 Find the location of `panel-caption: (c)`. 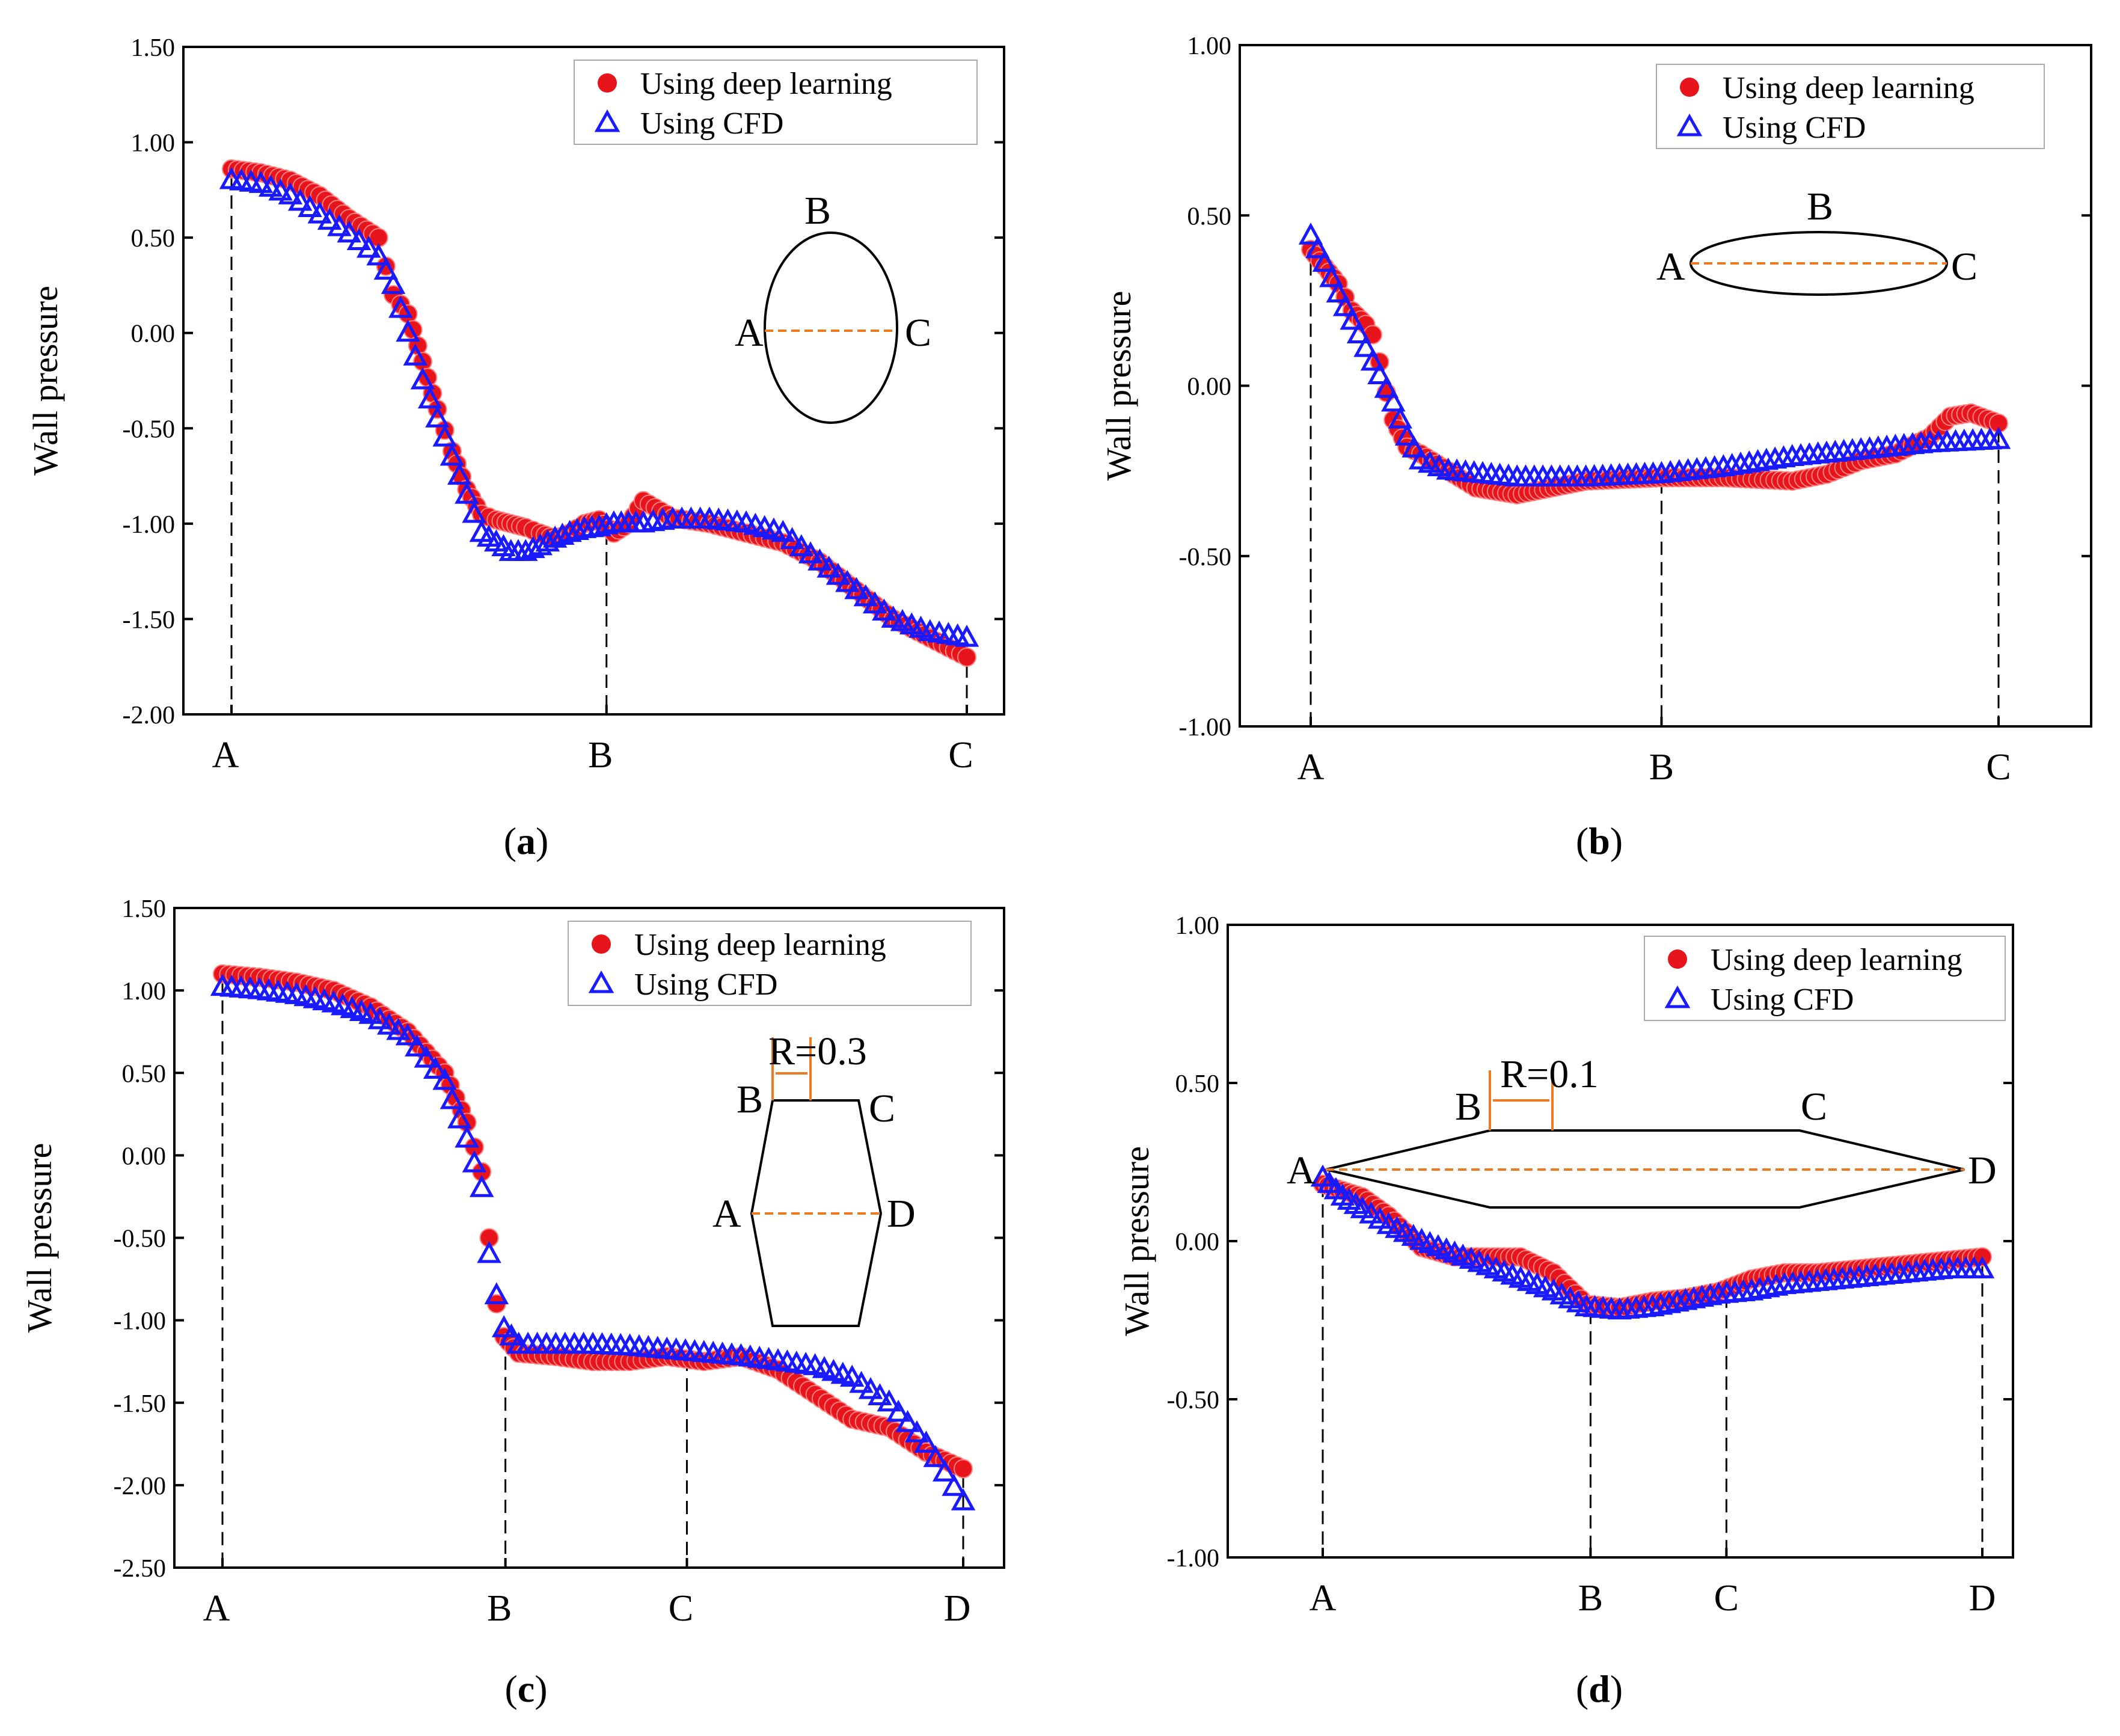

panel-caption: (c) is located at coordinates (525, 1689).